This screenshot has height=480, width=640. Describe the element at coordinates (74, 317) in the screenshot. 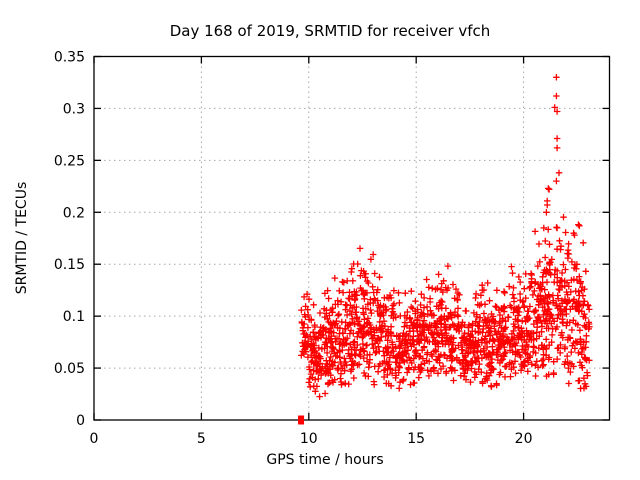

I see `y-tick-label: 0.1` at that location.